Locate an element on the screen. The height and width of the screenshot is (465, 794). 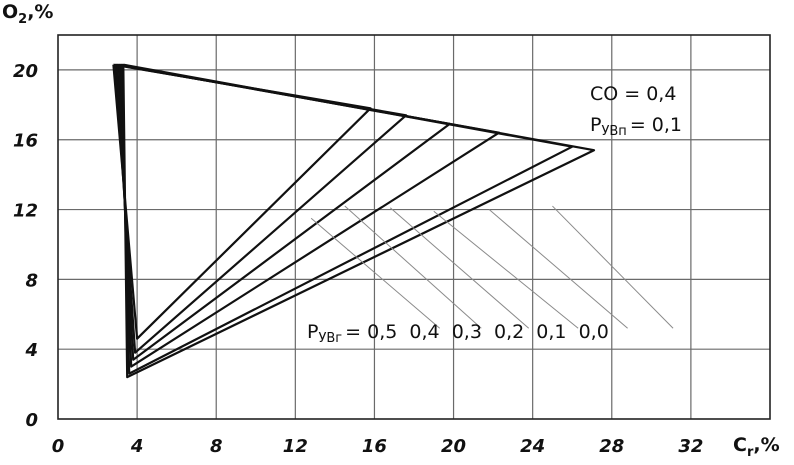
pyvn-annotation: PУВп = 0,1 is located at coordinates (636, 126).